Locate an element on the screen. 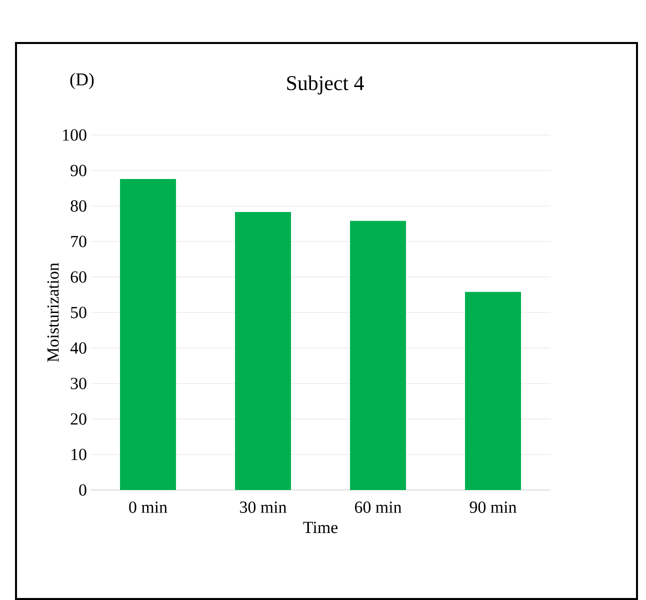 Image resolution: width=646 pixels, height=600 pixels. x-tick-label: 60 min is located at coordinates (378, 507).